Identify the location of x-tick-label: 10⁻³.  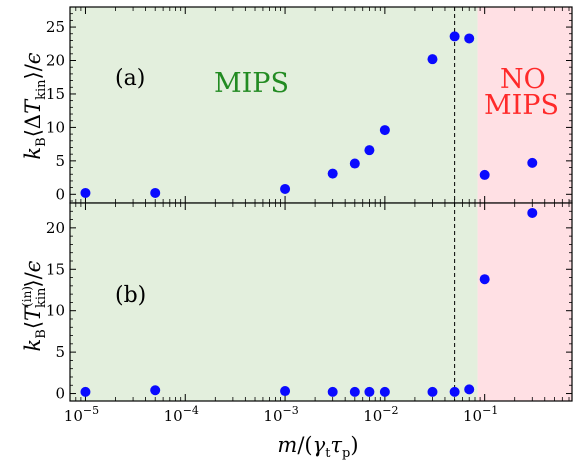
(280, 414).